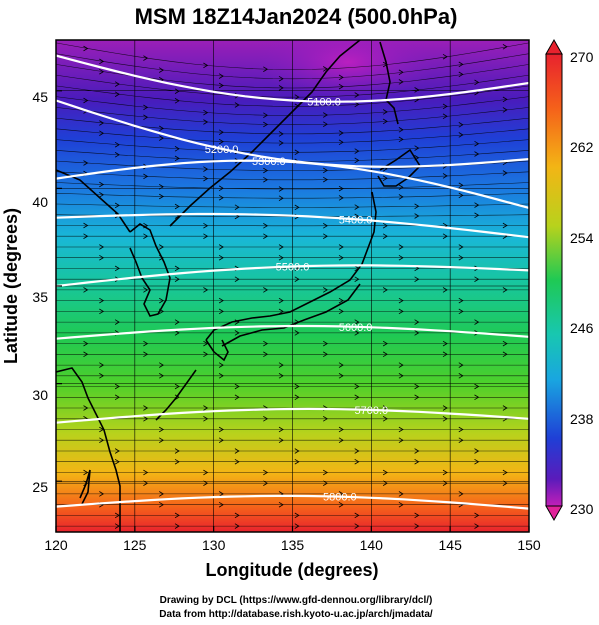 The width and height of the screenshot is (599, 625). I want to click on coast-hokkaido, so click(399, 167).